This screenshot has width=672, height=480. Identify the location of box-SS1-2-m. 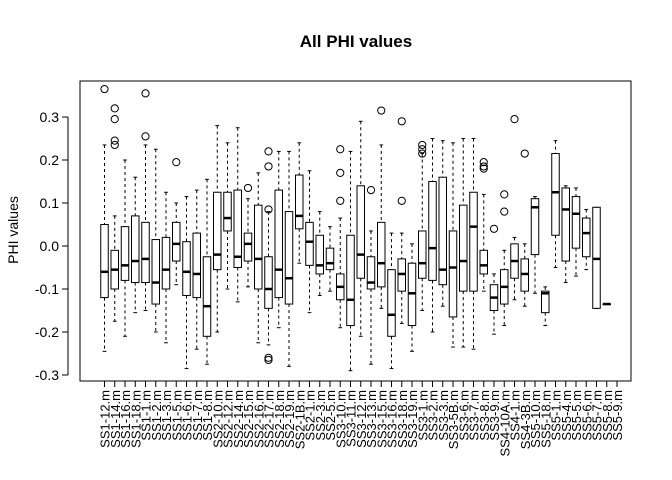
(155, 240).